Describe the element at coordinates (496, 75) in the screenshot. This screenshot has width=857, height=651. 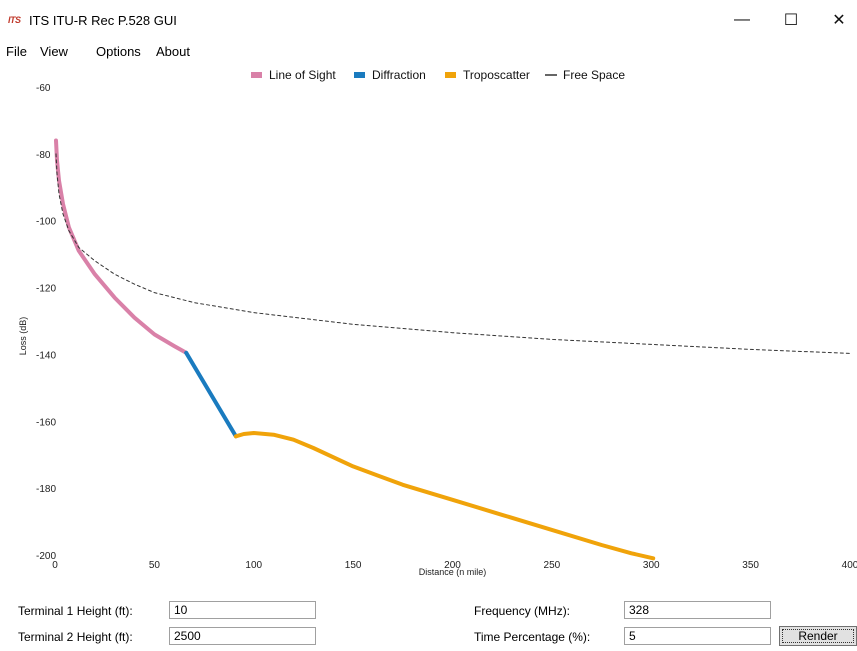
I see `legend-label: Troposcatter` at that location.